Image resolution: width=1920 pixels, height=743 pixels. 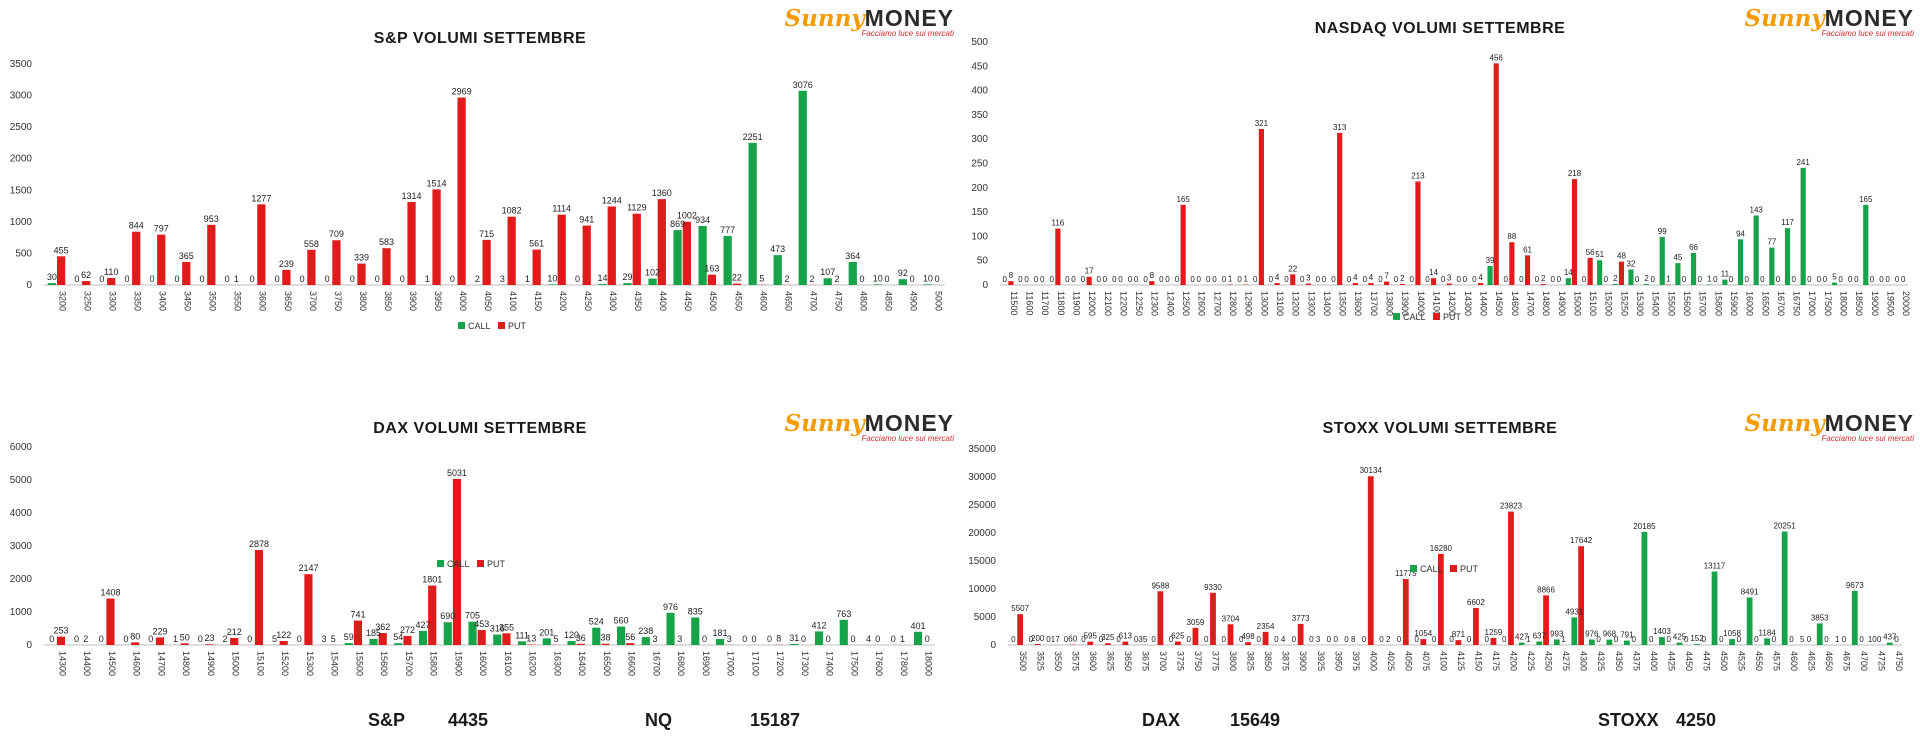 What do you see at coordinates (588, 301) in the screenshot?
I see `x-tick-label: 4250` at bounding box center [588, 301].